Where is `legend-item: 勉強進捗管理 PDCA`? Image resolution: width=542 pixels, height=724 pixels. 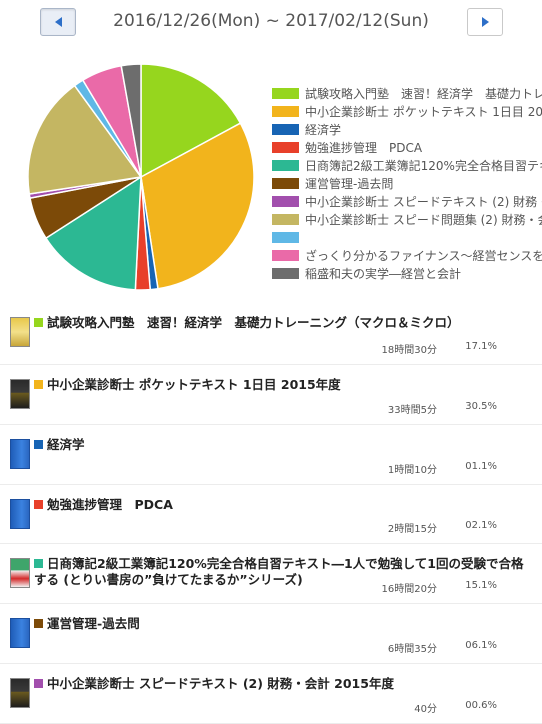
legend-item: 勉強進捗管理 PDCA is located at coordinates (407, 147).